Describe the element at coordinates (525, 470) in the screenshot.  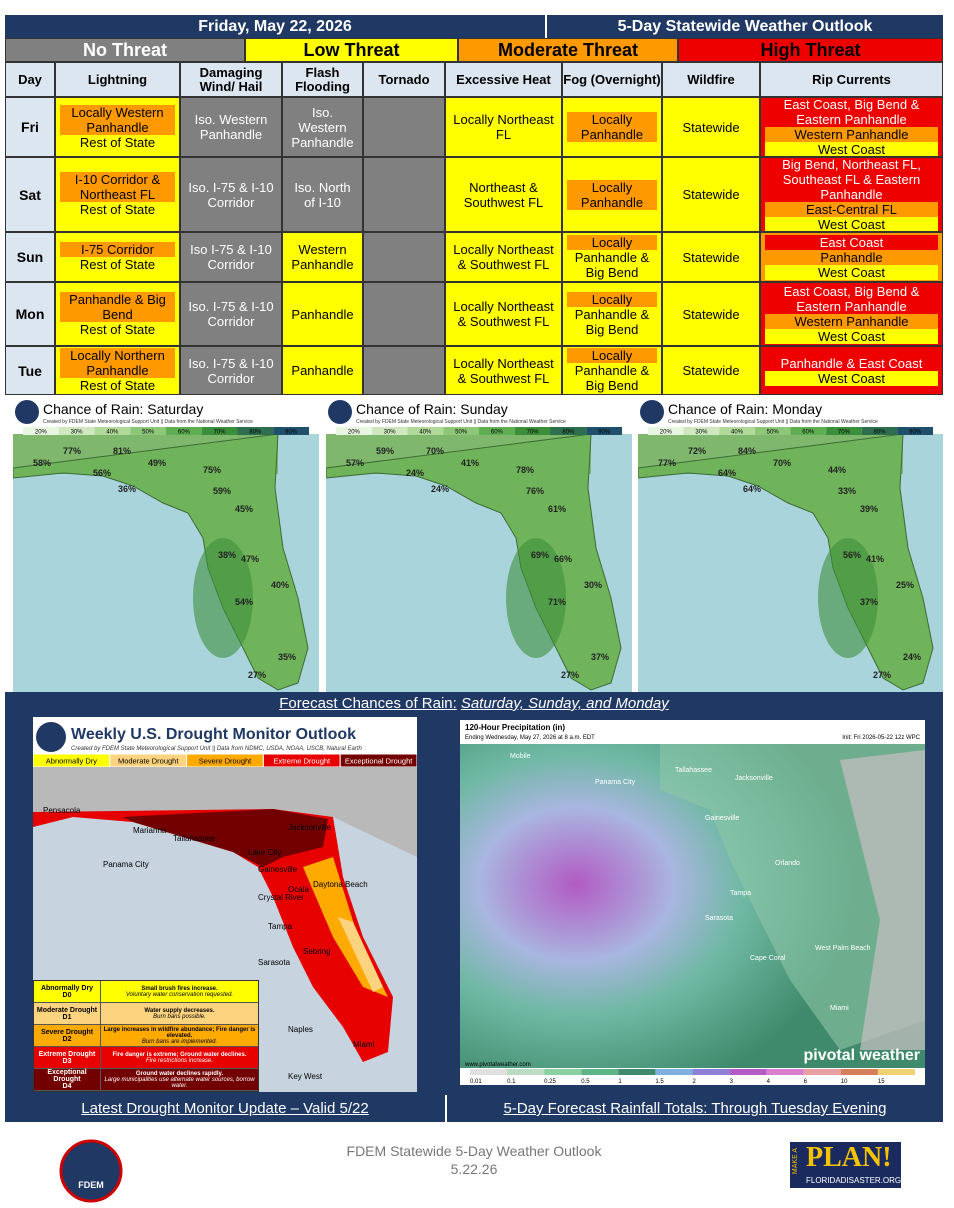
I see `rain-pct: 78%` at that location.